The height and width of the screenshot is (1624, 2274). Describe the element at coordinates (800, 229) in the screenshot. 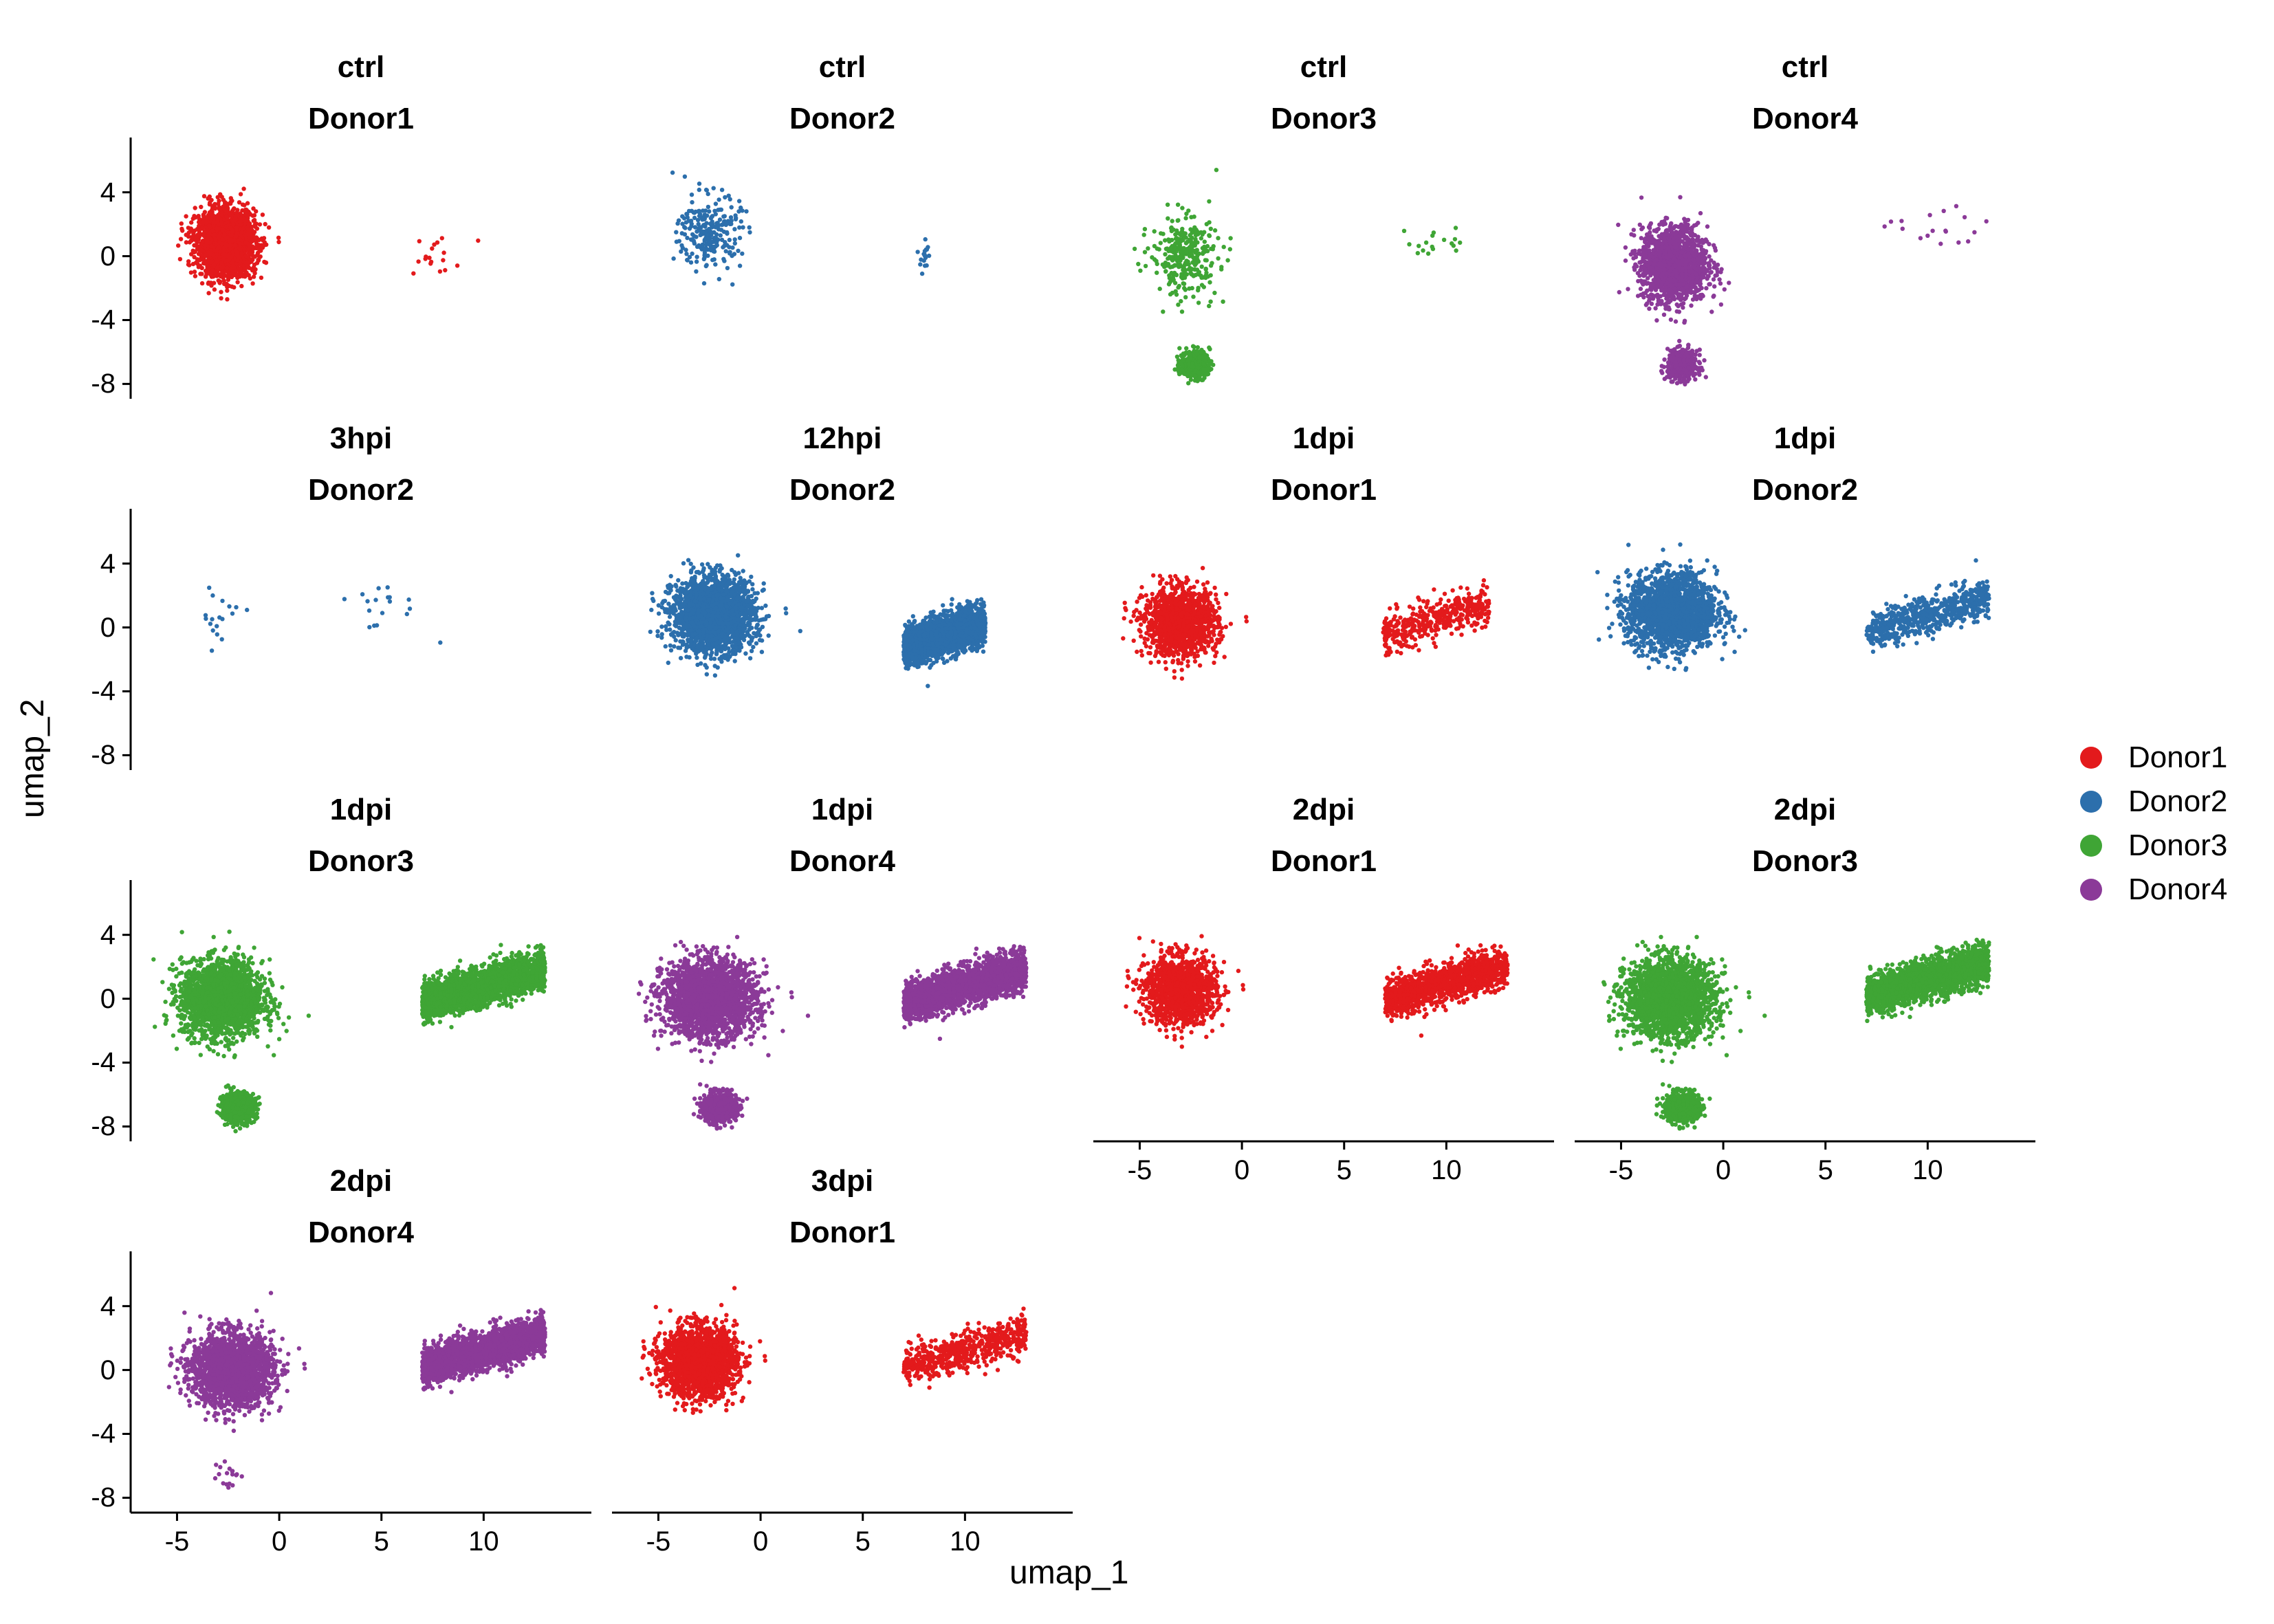

I see `facet-panel` at that location.